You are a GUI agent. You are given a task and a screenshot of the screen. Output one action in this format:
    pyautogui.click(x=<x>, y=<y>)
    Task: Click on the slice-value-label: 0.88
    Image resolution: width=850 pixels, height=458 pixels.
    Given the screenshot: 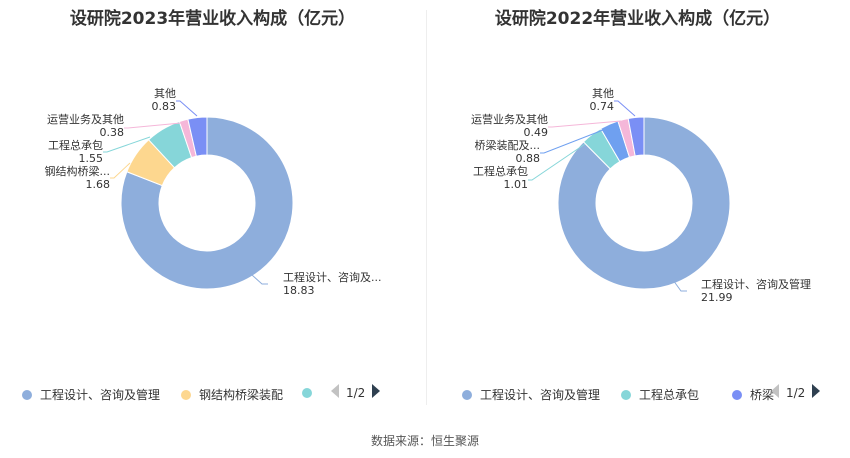 What is the action you would take?
    pyautogui.click(x=528, y=158)
    